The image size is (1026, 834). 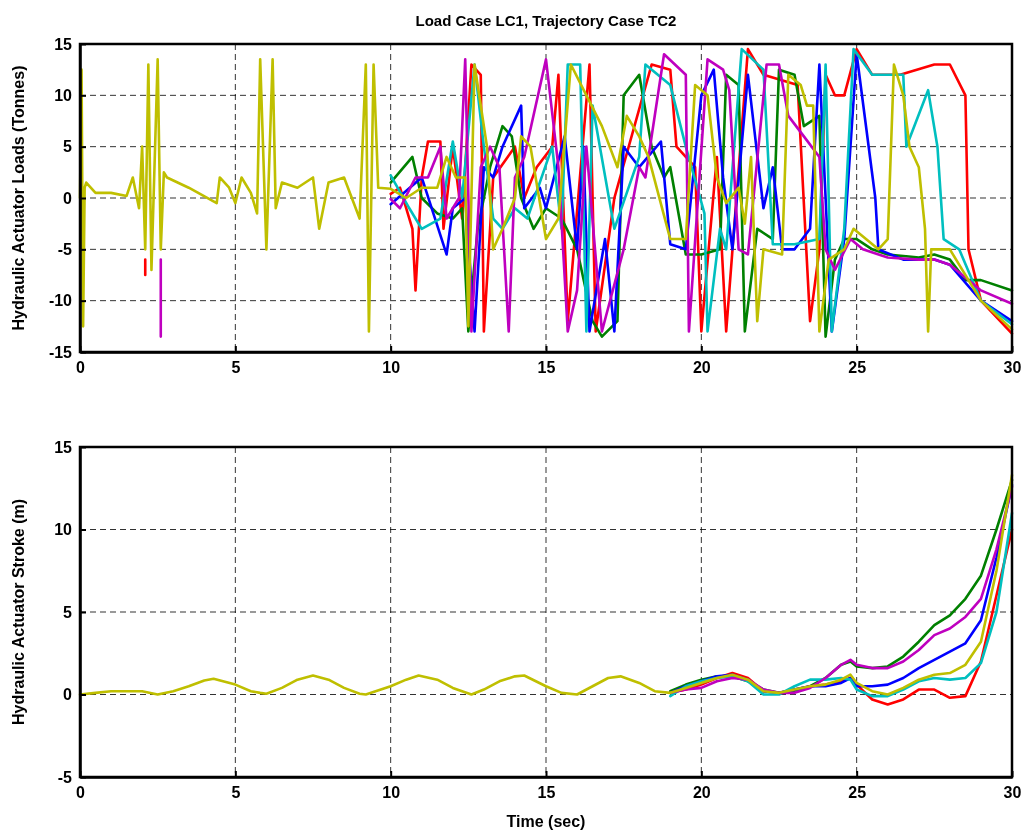 I want to click on y-axis-title: Hydraulic Actuator Stroke (m), so click(x=18, y=612).